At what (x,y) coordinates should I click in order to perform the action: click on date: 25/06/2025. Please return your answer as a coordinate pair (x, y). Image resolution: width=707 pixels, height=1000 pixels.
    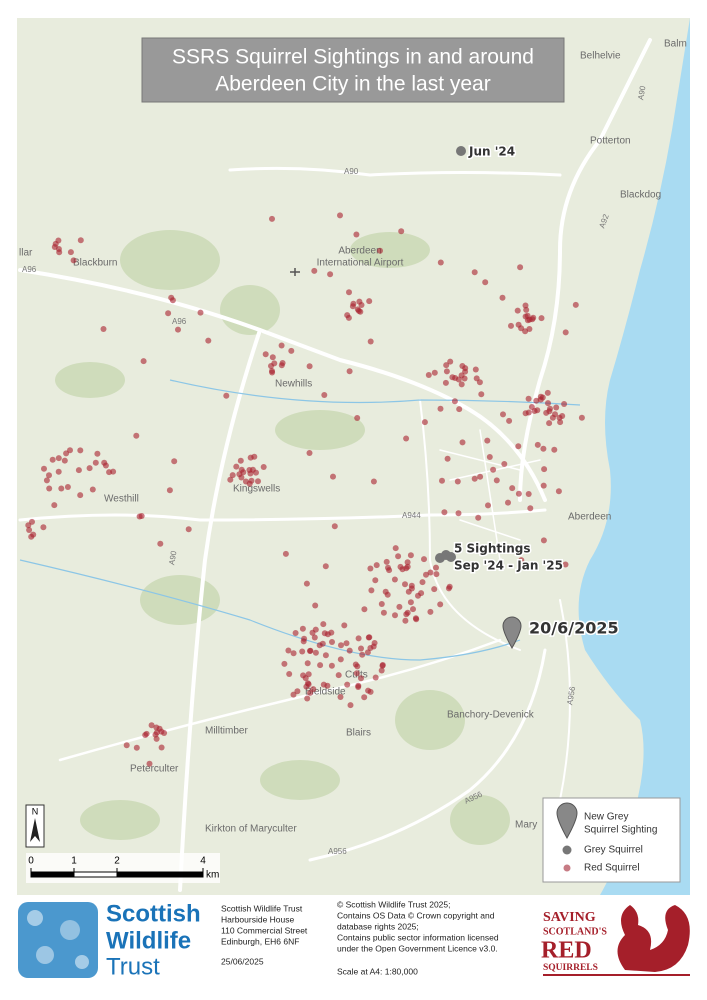
    Looking at the image, I should click on (242, 961).